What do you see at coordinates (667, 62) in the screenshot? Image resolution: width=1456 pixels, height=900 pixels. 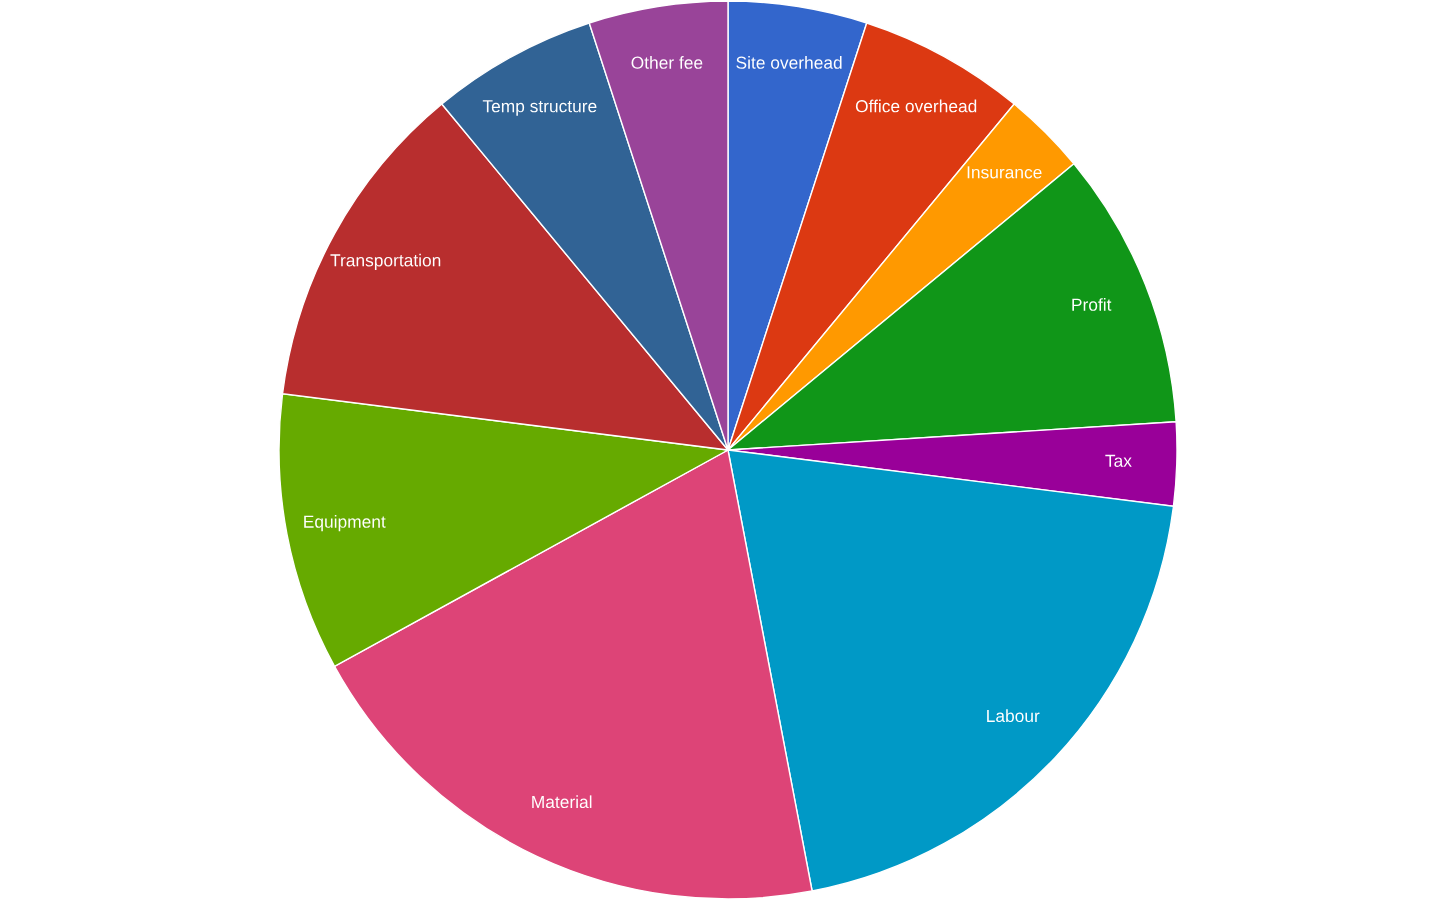 I see `slice-label: Other fee` at bounding box center [667, 62].